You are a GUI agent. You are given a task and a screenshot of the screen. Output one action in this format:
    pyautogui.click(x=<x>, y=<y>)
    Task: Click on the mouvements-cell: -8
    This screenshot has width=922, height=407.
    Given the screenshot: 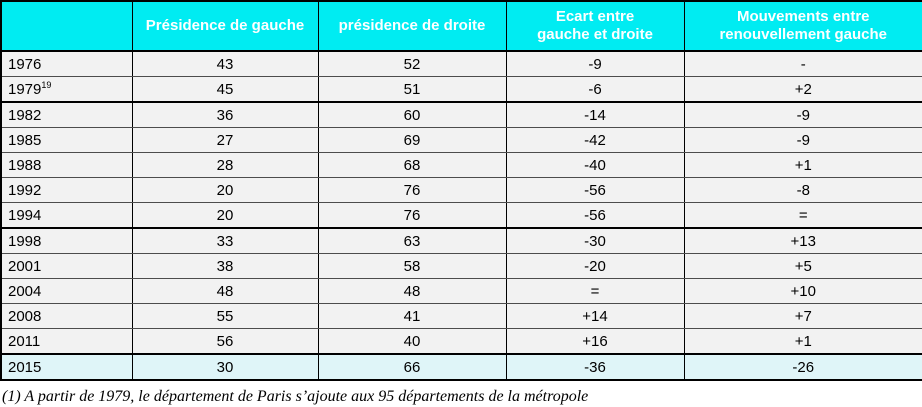 What is the action you would take?
    pyautogui.click(x=802, y=190)
    